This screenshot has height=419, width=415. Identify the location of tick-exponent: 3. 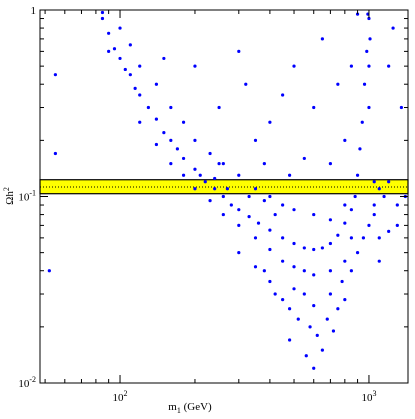
(374, 393).